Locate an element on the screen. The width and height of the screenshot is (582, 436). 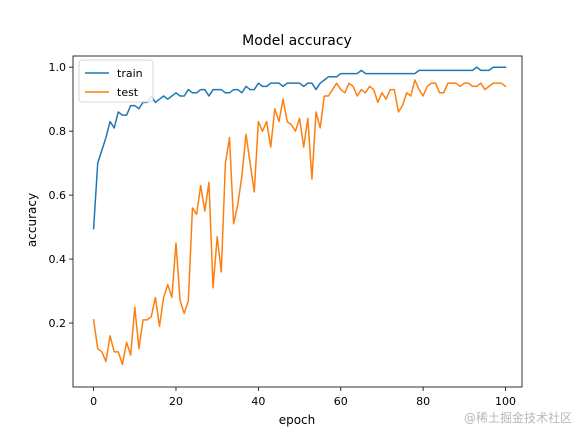
x-tick-label: 20 is located at coordinates (176, 401).